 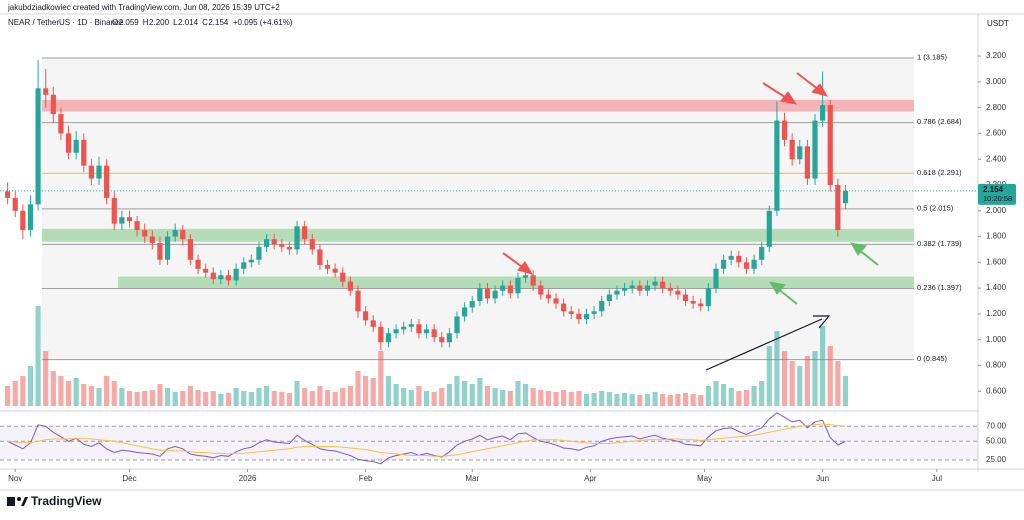 What do you see at coordinates (932, 57) in the screenshot?
I see `fib-label: 1 (3.185)` at bounding box center [932, 57].